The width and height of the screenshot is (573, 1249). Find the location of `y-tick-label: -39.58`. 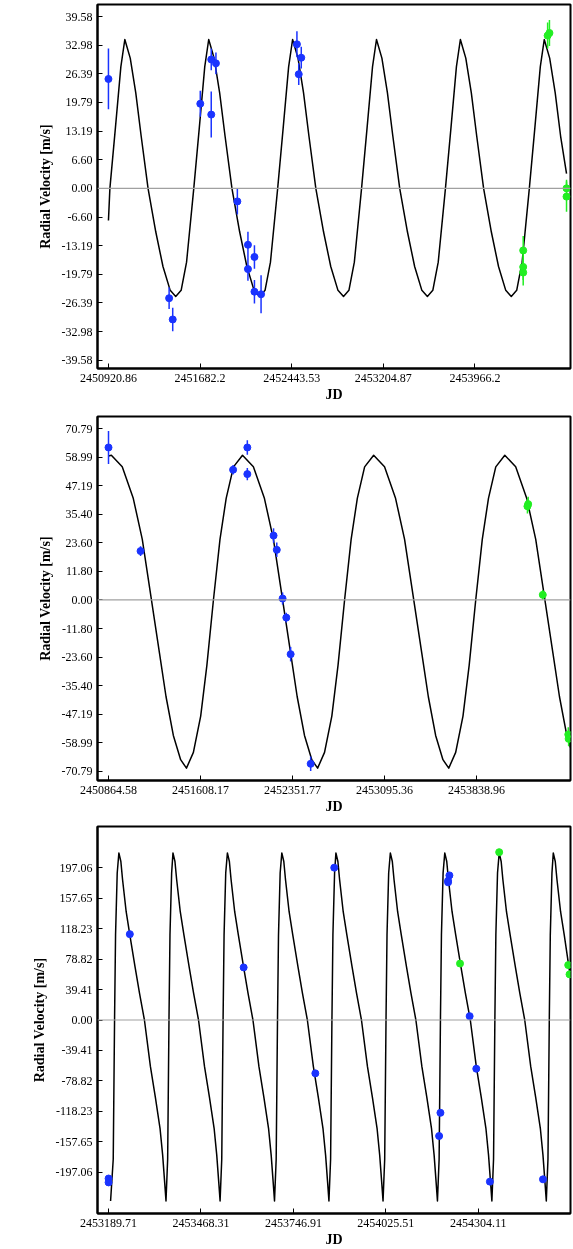

y-tick-label: -39.58 is located at coordinates (77, 360).